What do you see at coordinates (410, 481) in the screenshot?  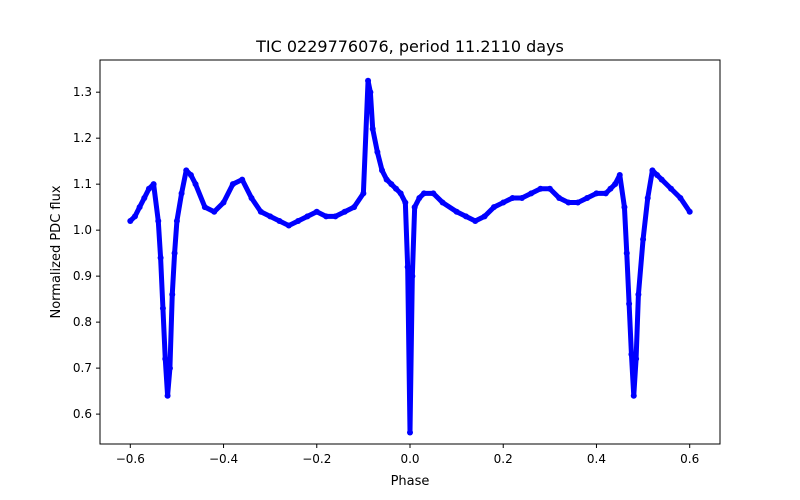 I see `x-axis-label: Phase` at bounding box center [410, 481].